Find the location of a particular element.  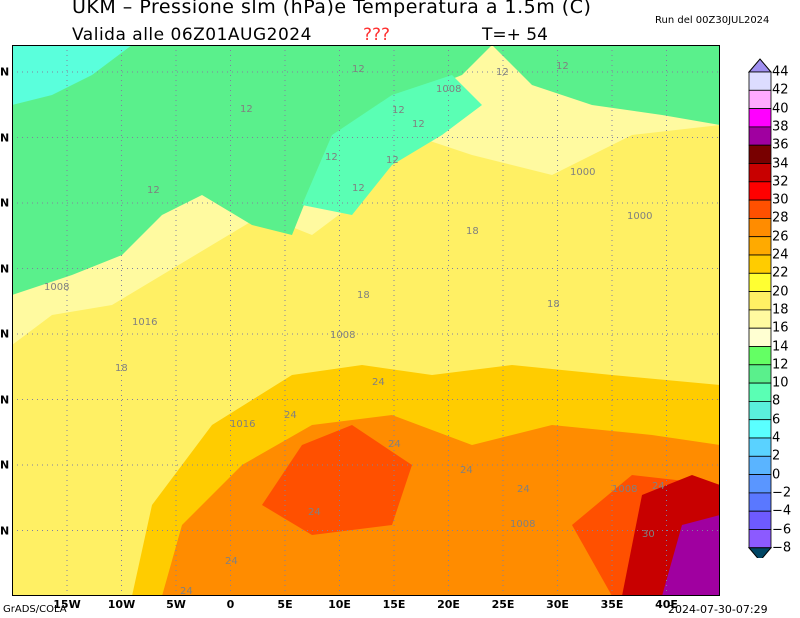

lon-label: 5E is located at coordinates (285, 604).